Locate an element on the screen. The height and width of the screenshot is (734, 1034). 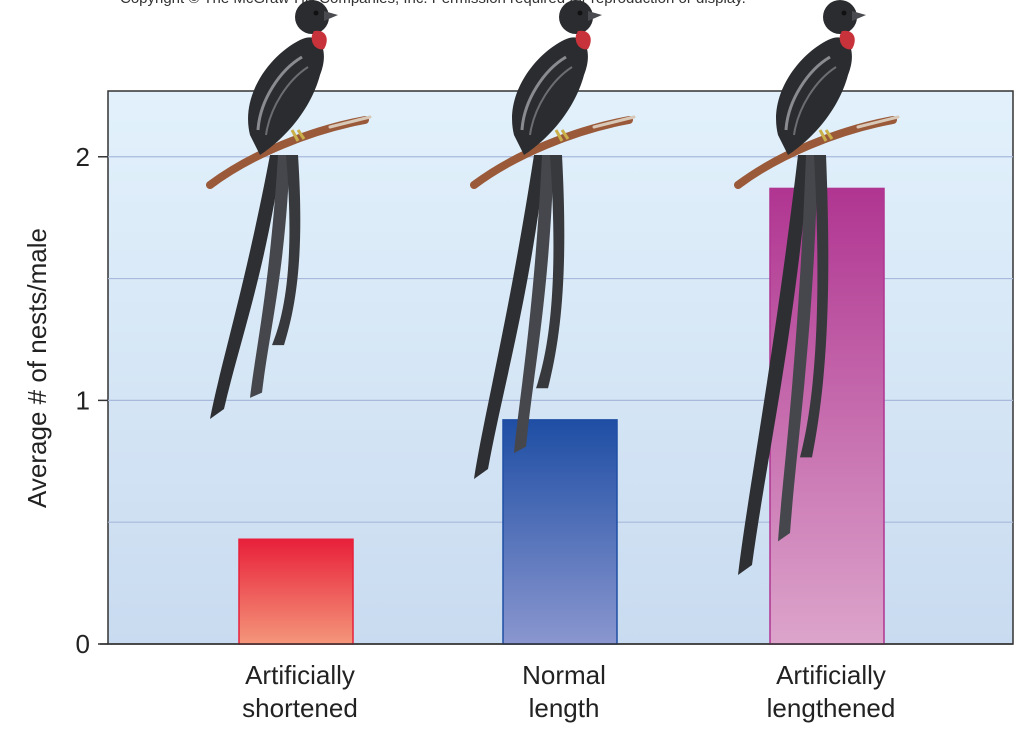
y-axis-title: Average # of nests/male is located at coordinates (37, 368).